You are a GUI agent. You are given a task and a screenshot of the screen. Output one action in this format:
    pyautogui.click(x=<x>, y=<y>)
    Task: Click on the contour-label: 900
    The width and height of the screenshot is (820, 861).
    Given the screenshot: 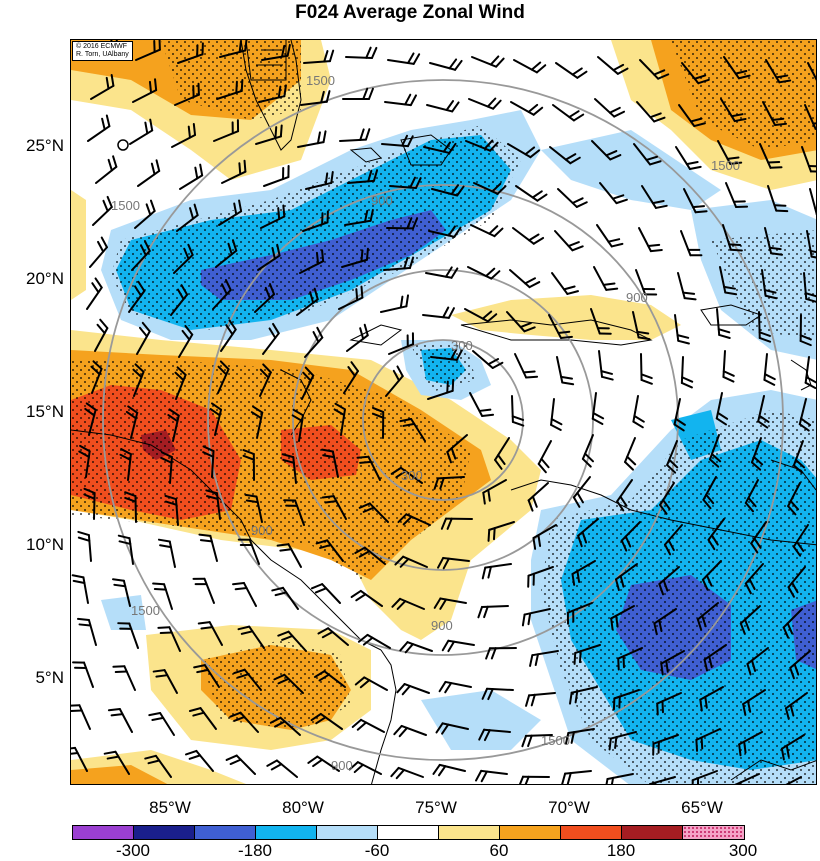 What is the action you would take?
    pyautogui.click(x=382, y=200)
    